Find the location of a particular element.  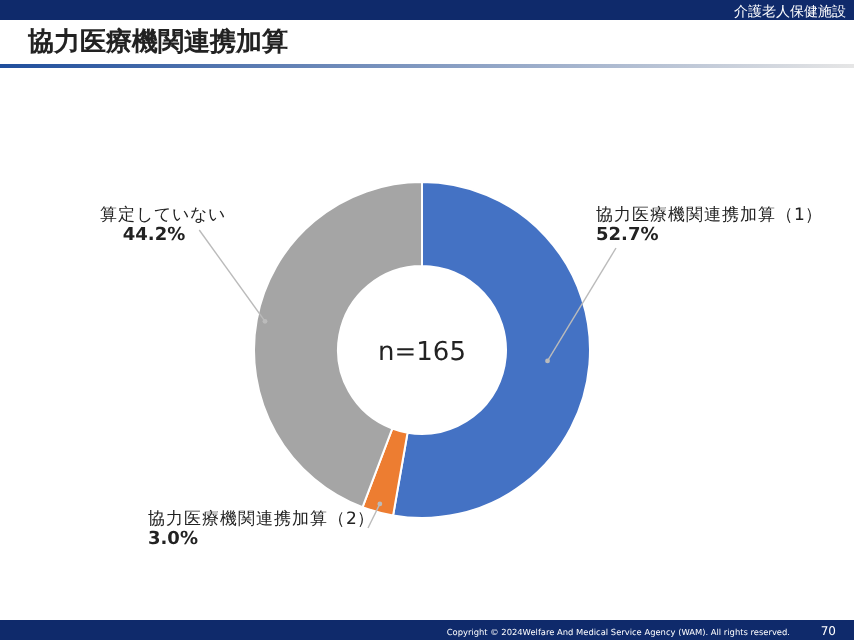

chart-title: 協力医療機関連携加算 is located at coordinates (157, 42).